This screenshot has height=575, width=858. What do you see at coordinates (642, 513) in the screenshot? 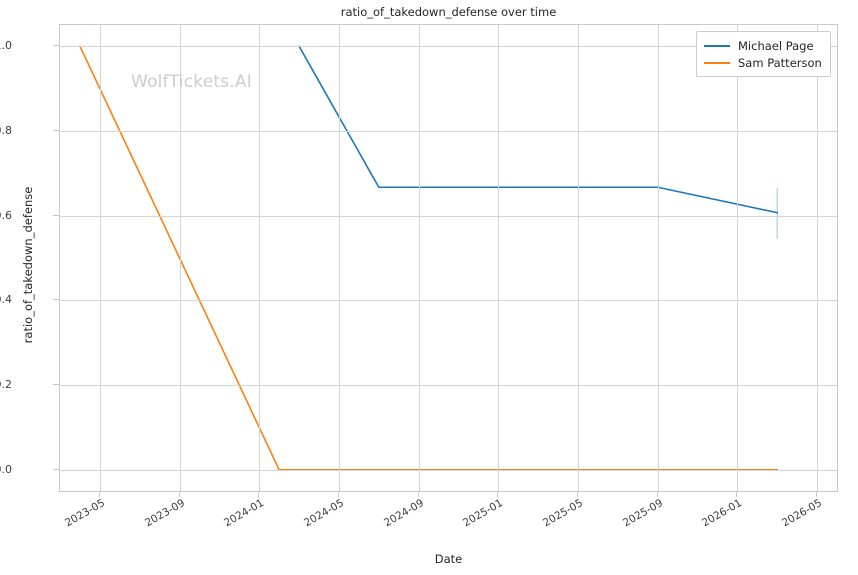
I see `x-tick-label: 2025-09` at bounding box center [642, 513].